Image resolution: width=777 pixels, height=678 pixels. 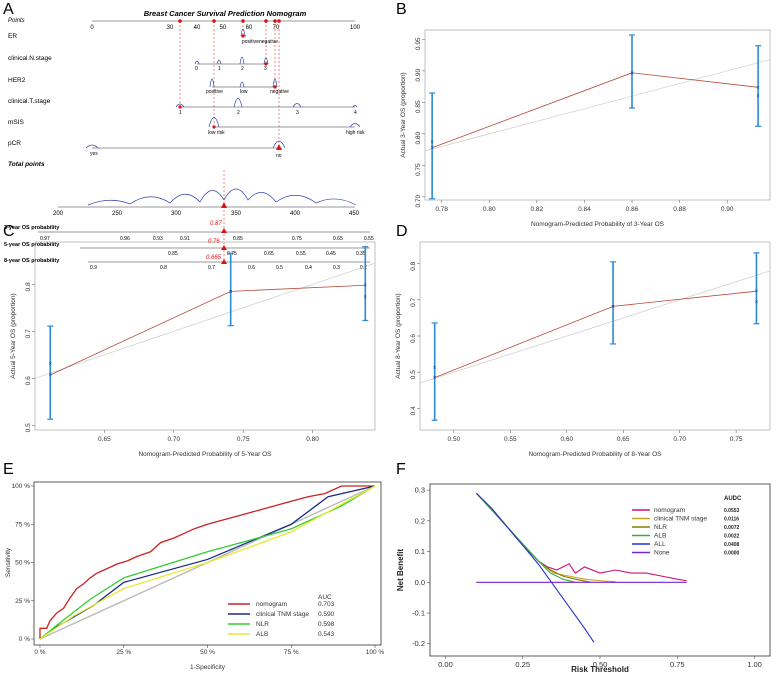 I want to click on total-points-label: Total points, so click(x=26, y=164).